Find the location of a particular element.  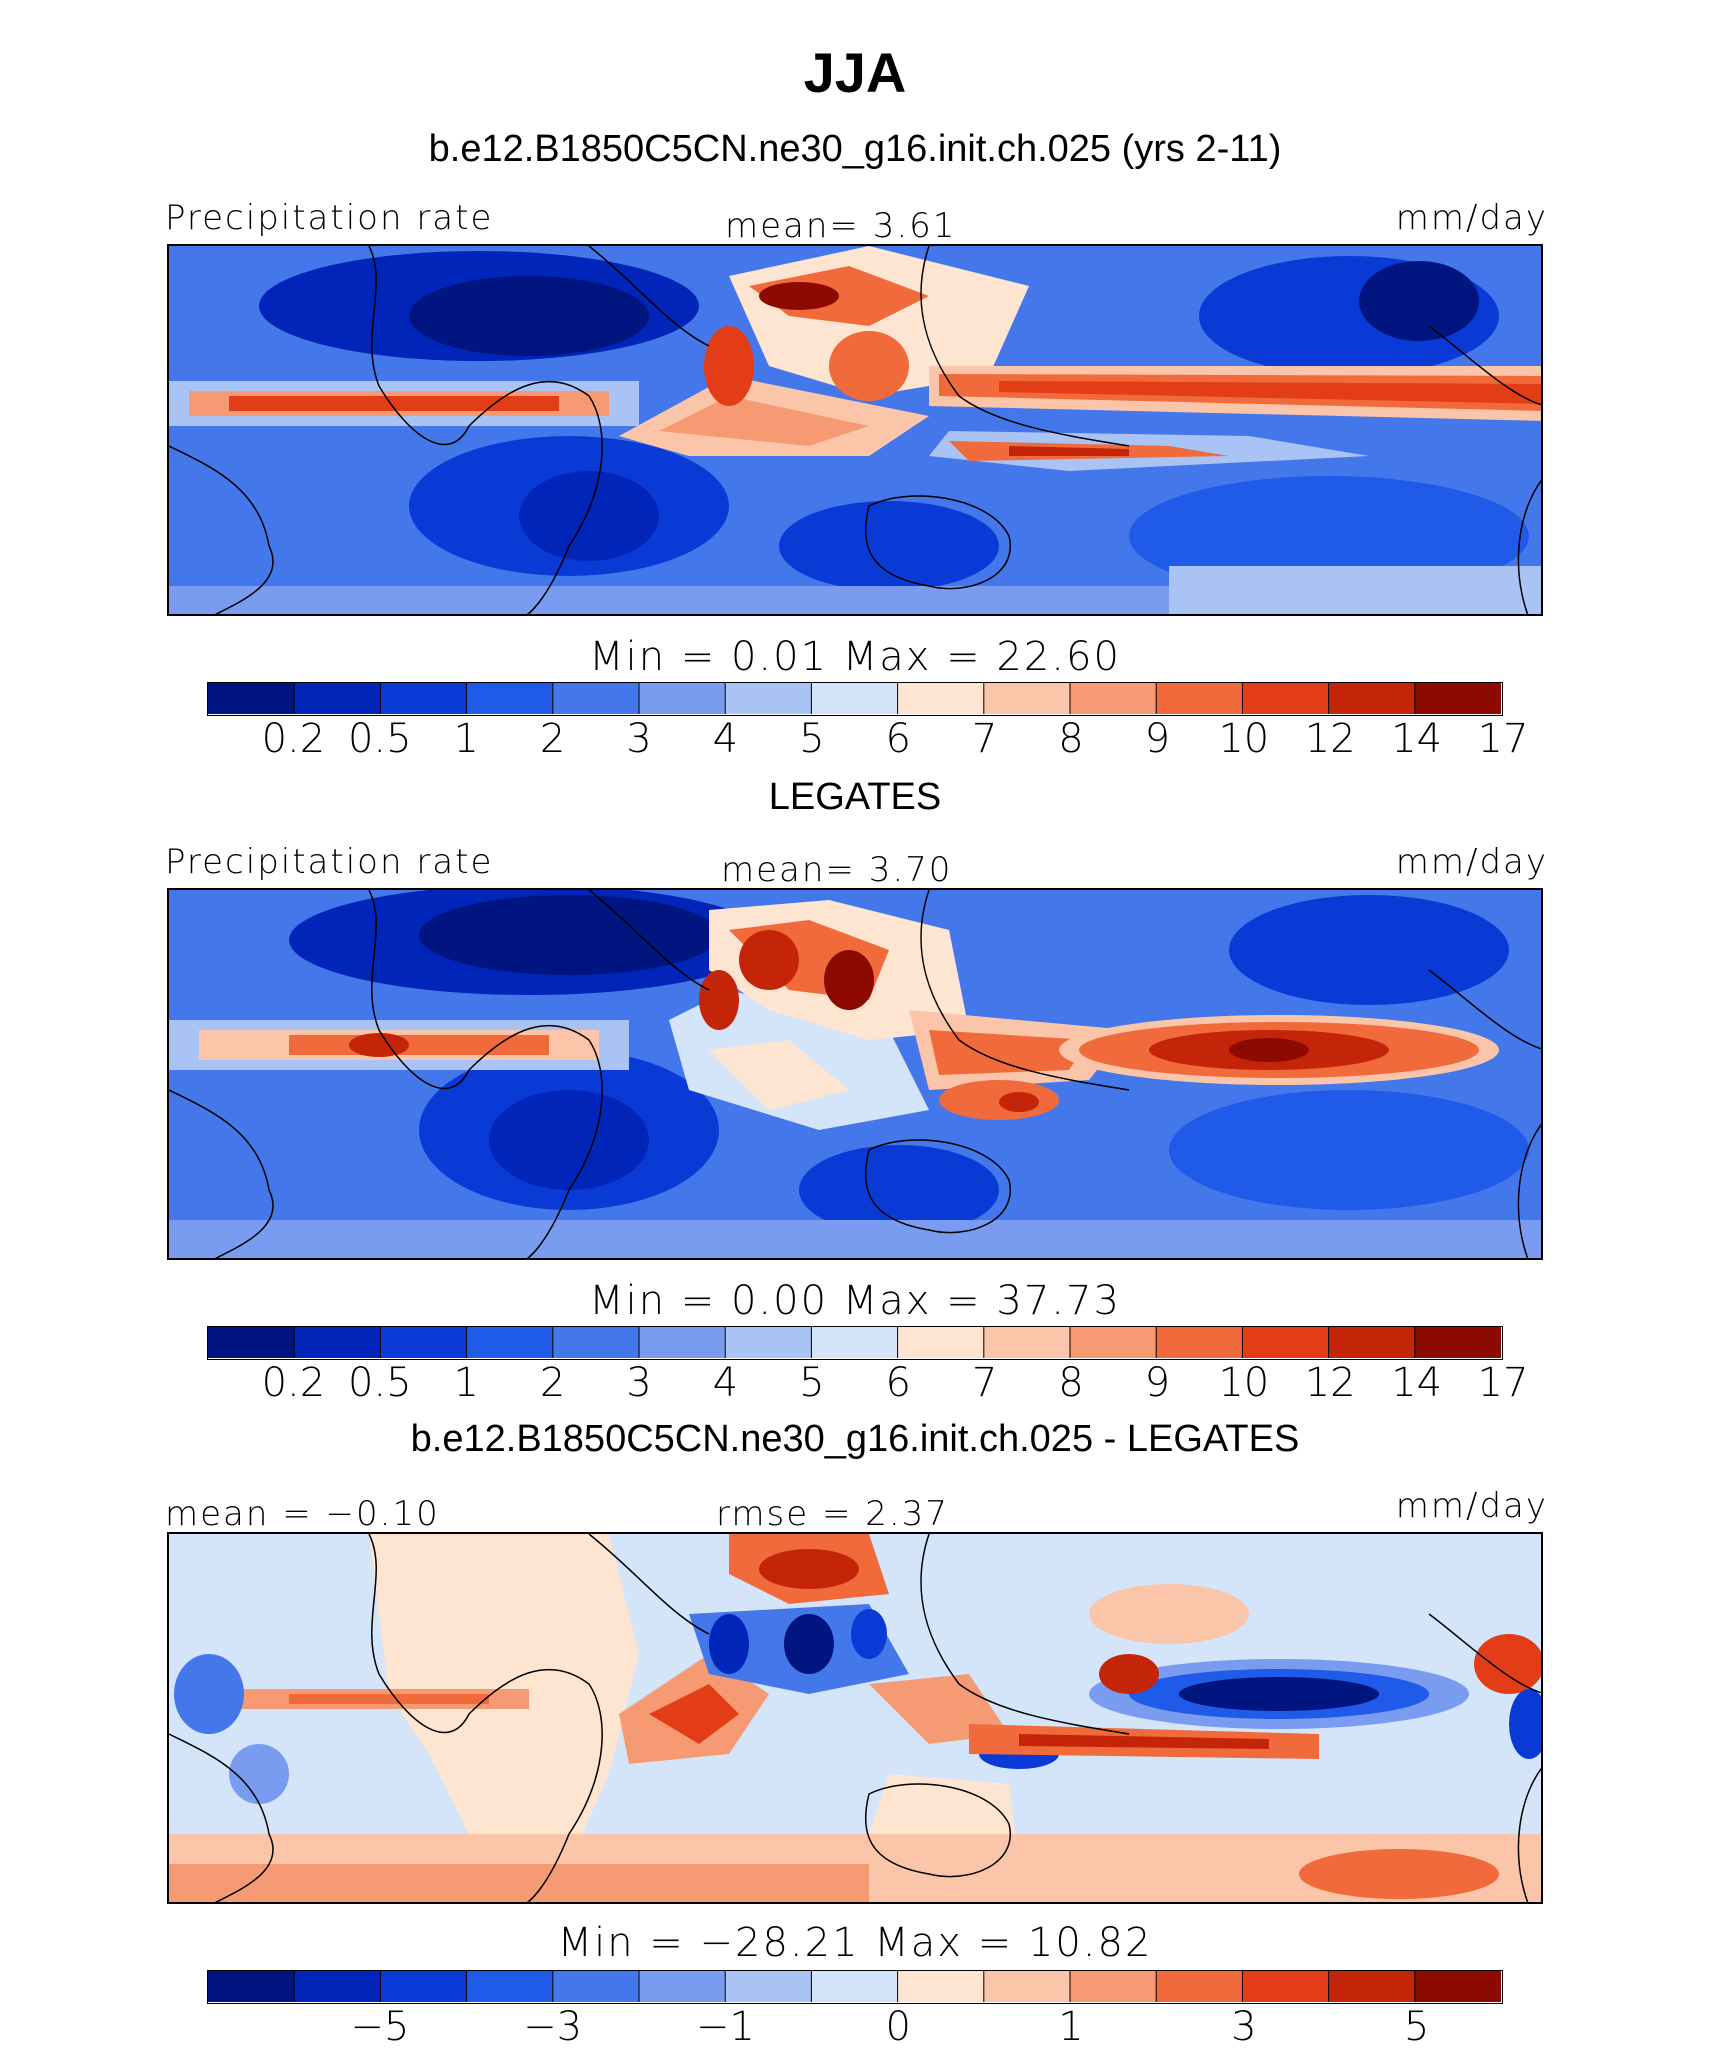

panel-3-min-max: Min = −28.21 Max = 10.82 is located at coordinates (855, 1943).